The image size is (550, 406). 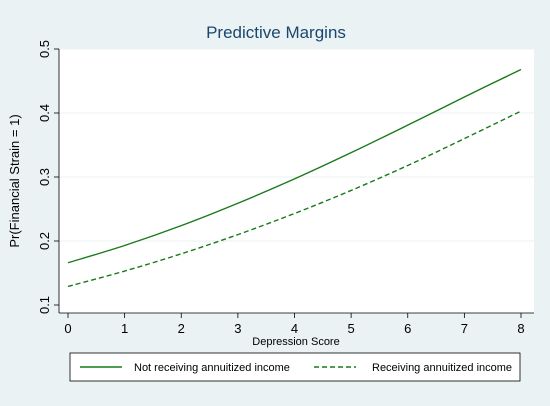 I want to click on x-axis-label: Depression Score, so click(x=295, y=342).